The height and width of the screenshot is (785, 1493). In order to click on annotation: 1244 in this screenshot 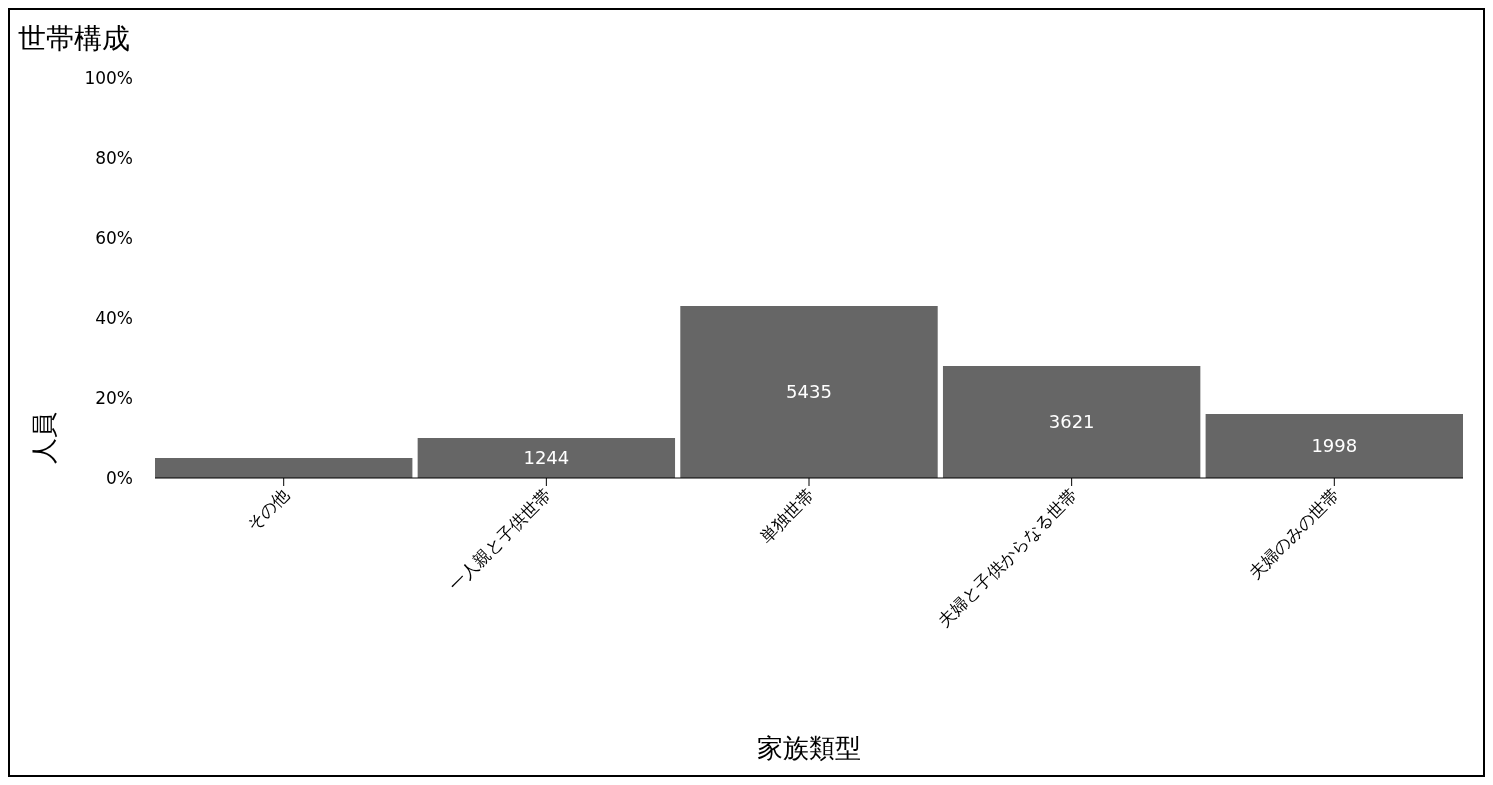, I will do `click(546, 458)`.